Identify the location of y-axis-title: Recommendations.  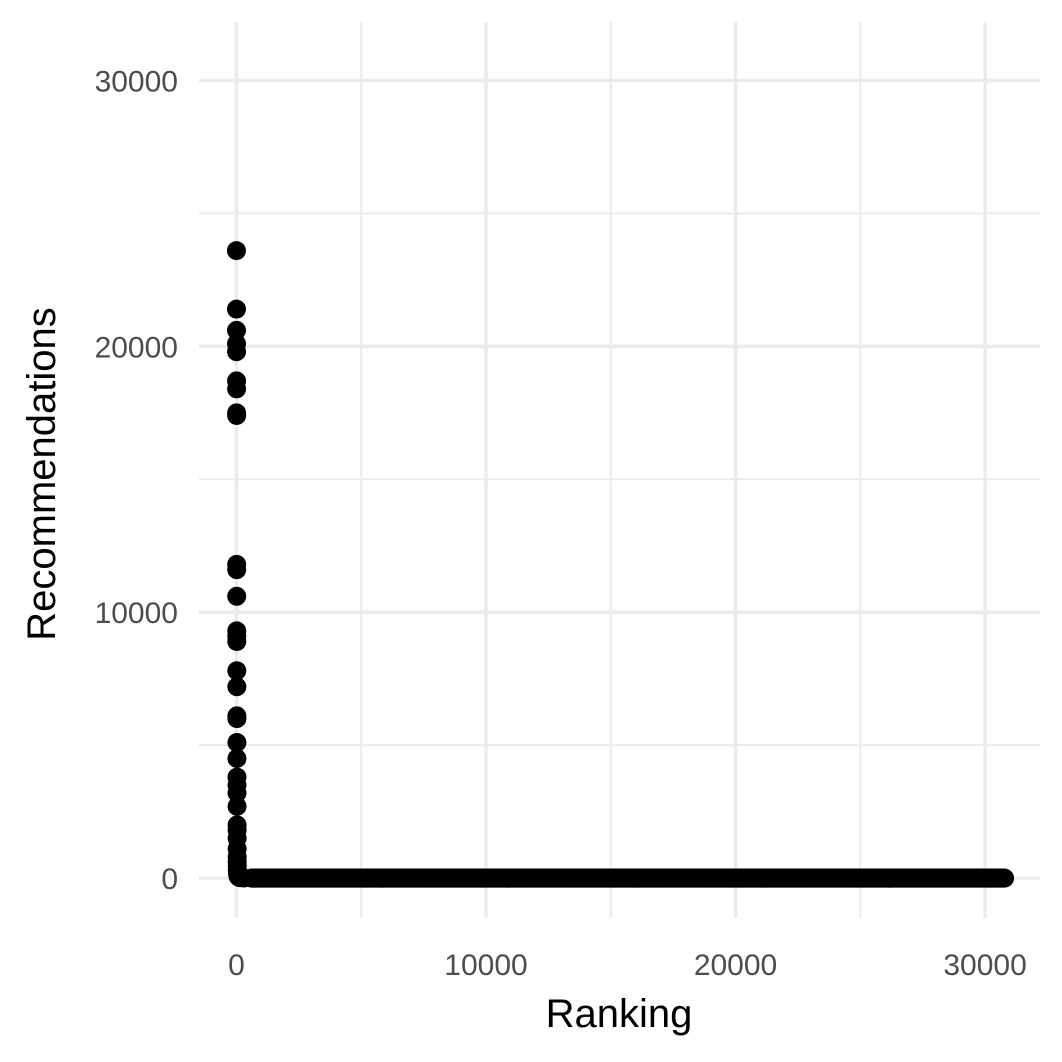
(42, 474).